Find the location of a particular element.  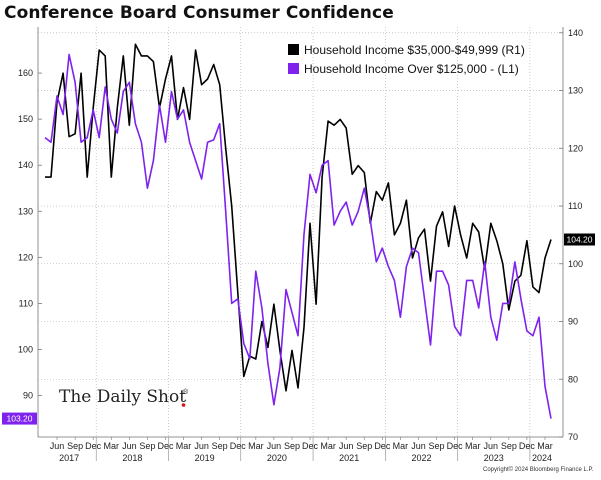

left-tick-label: 120 is located at coordinates (25, 257).